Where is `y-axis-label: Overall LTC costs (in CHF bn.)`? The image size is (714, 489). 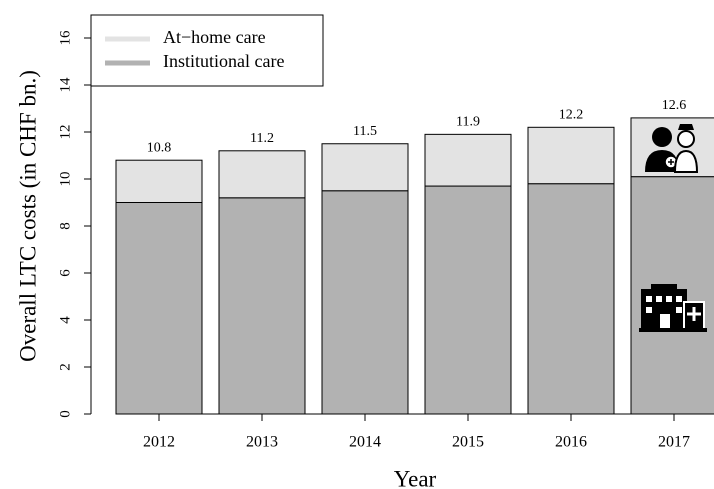 y-axis-label: Overall LTC costs (in CHF bn.) is located at coordinates (27, 216).